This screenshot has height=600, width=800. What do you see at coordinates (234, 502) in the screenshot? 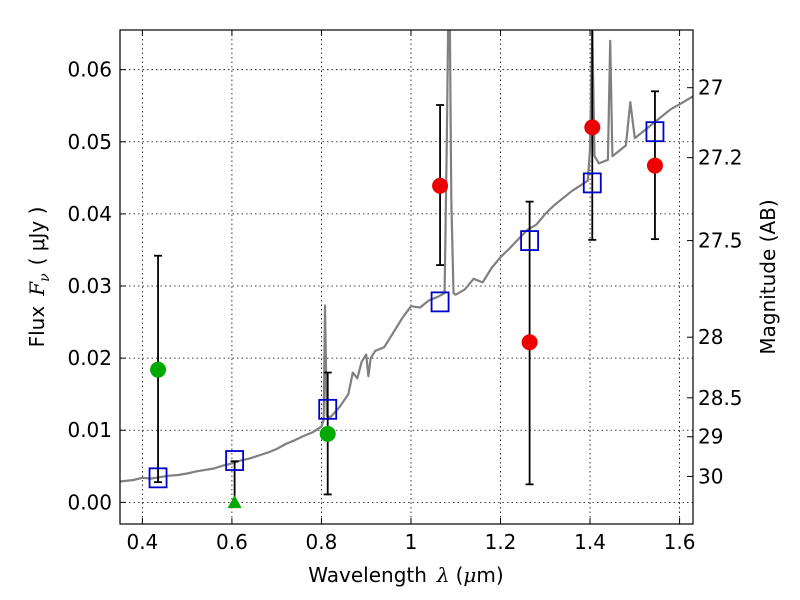
I see `observed-triangle-marker` at bounding box center [234, 502].